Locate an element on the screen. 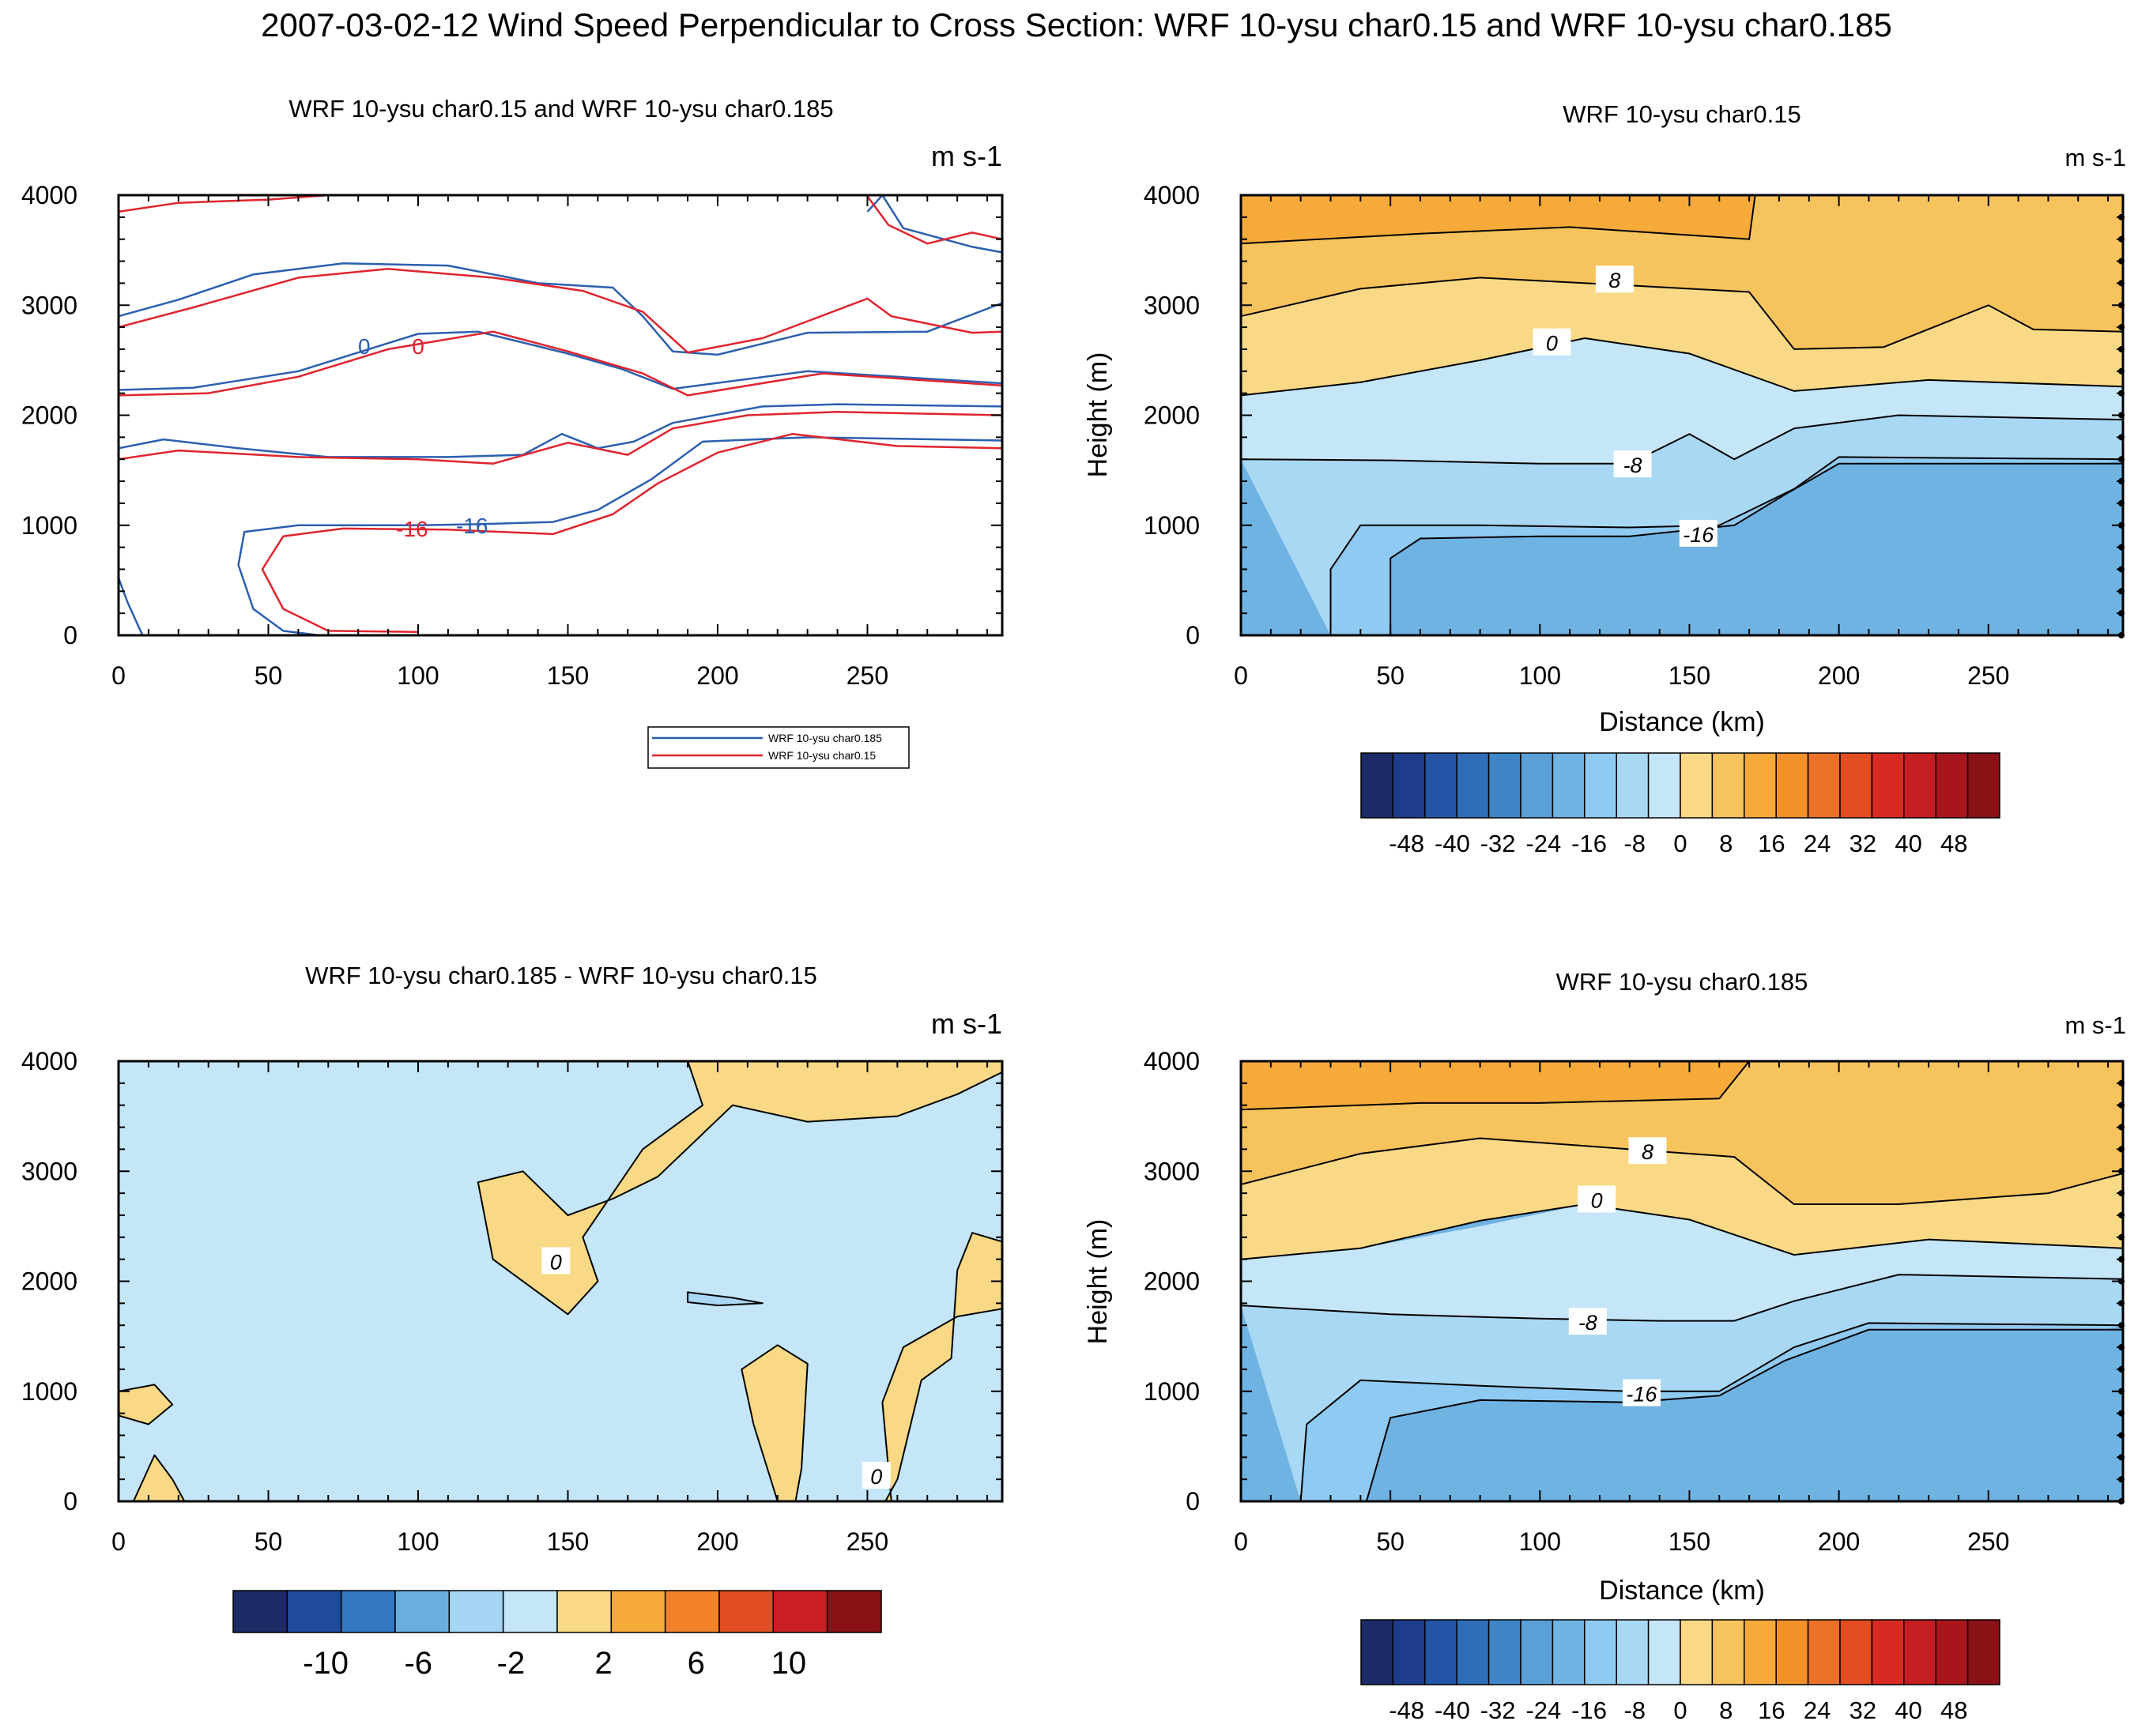 Image resolution: width=2153 pixels, height=1736 pixels. x-tick-label: 50 is located at coordinates (1390, 675).